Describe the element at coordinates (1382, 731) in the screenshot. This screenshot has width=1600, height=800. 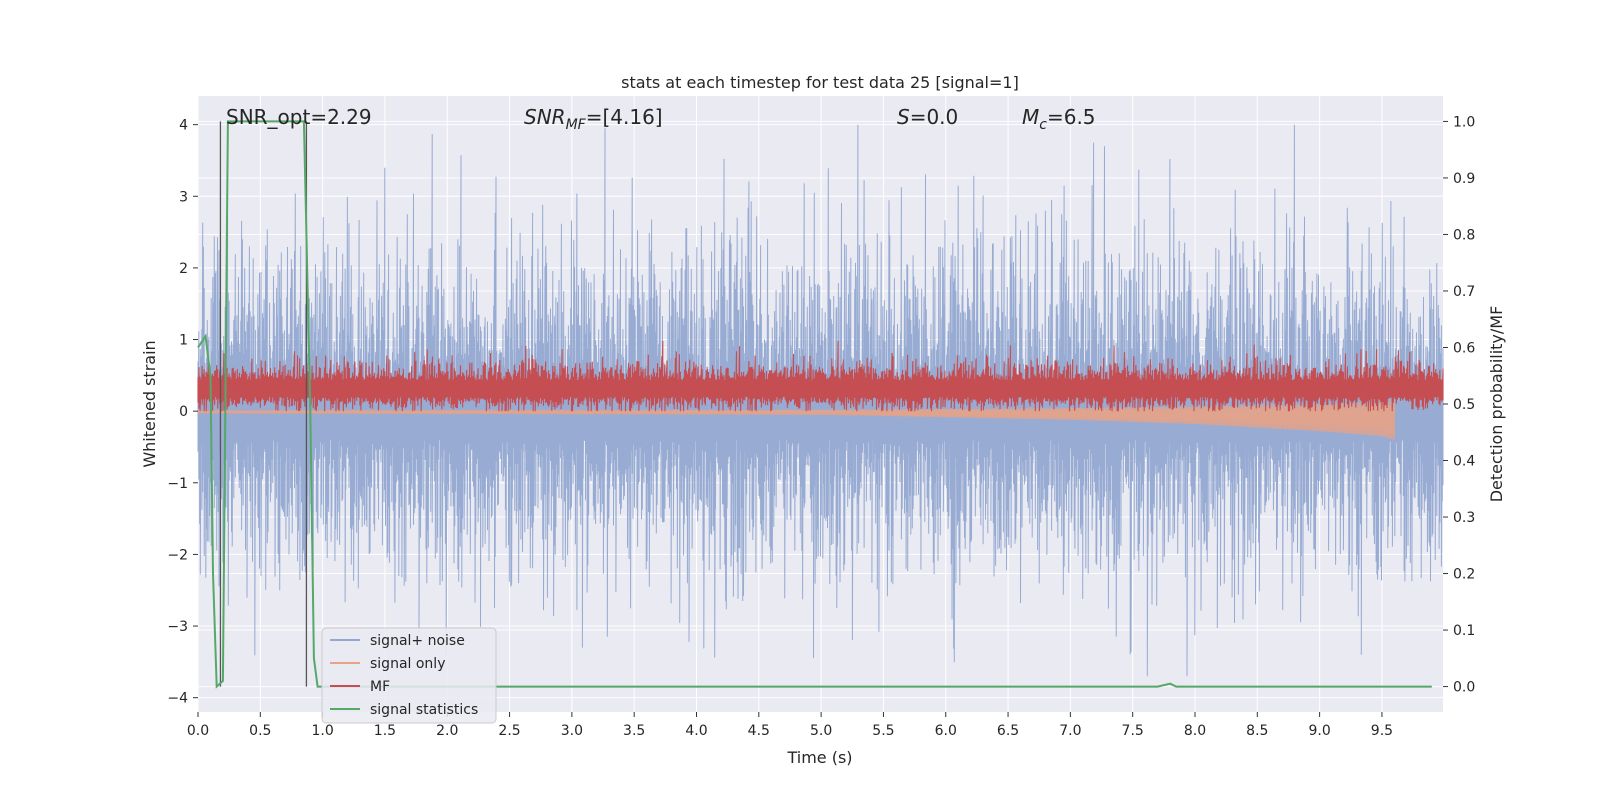
I see `x-tick-label: 9.5` at that location.